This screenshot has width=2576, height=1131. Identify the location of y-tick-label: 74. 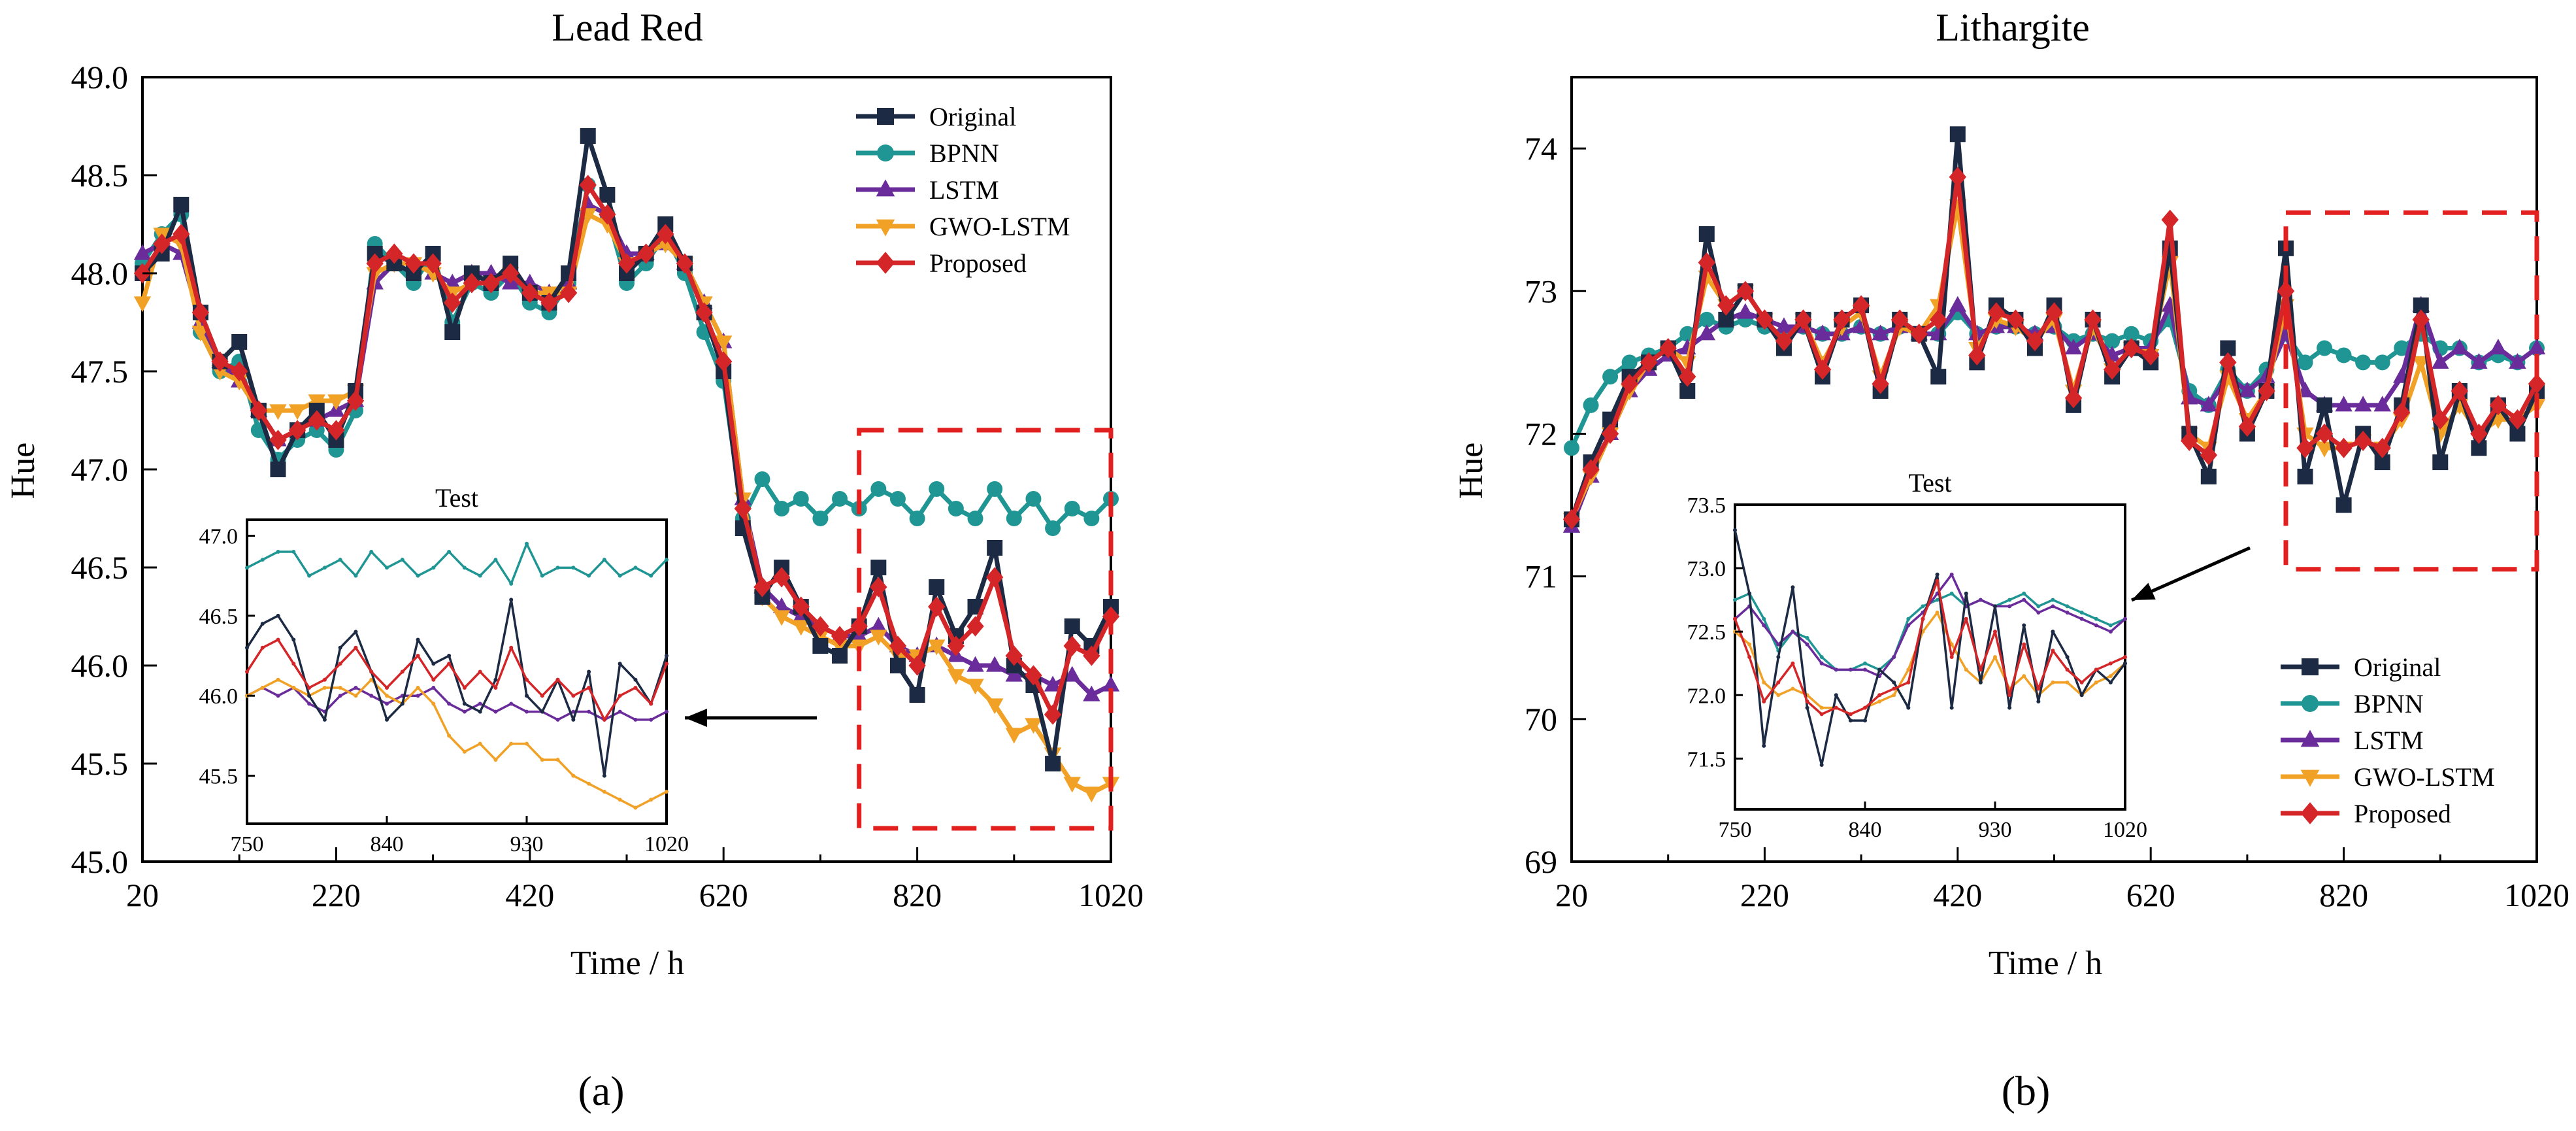
(1541, 148).